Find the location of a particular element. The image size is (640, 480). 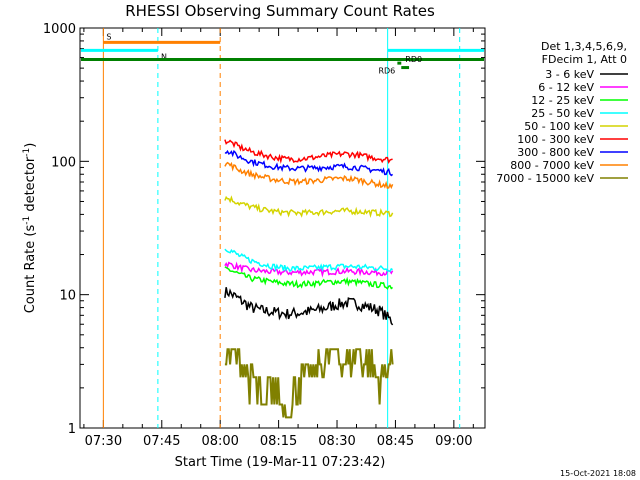

legend-label-5: 50 - 100 keV is located at coordinates (559, 126).